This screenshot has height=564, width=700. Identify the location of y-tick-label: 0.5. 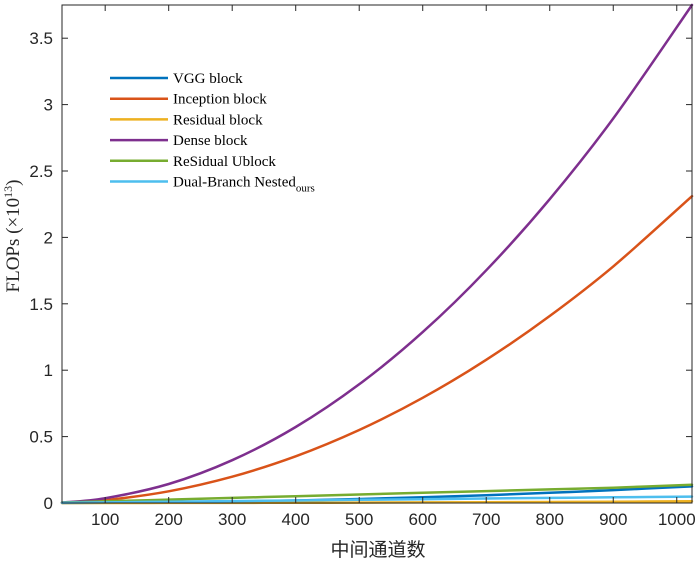
(41, 437).